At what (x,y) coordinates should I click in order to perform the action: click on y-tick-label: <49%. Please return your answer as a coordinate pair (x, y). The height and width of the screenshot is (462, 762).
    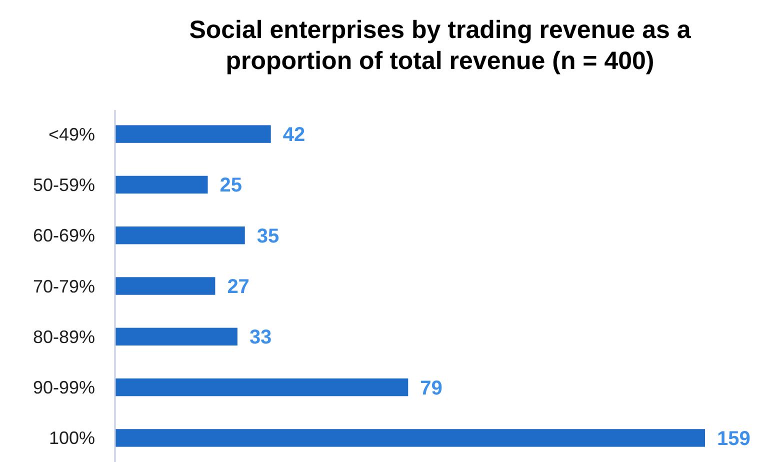
    Looking at the image, I should click on (71, 134).